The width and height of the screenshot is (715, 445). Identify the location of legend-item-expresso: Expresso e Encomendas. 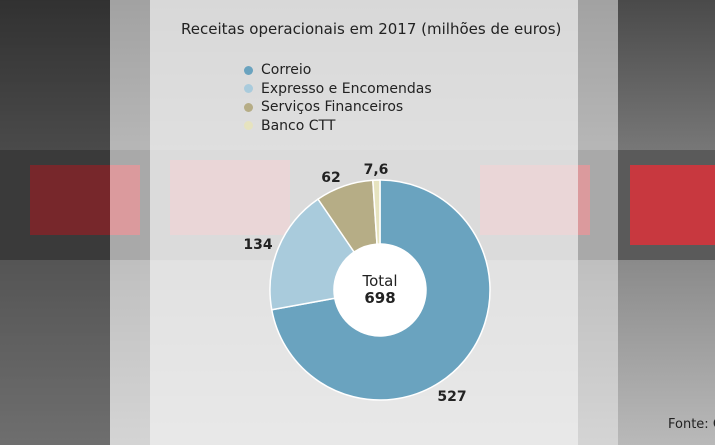
(338, 89).